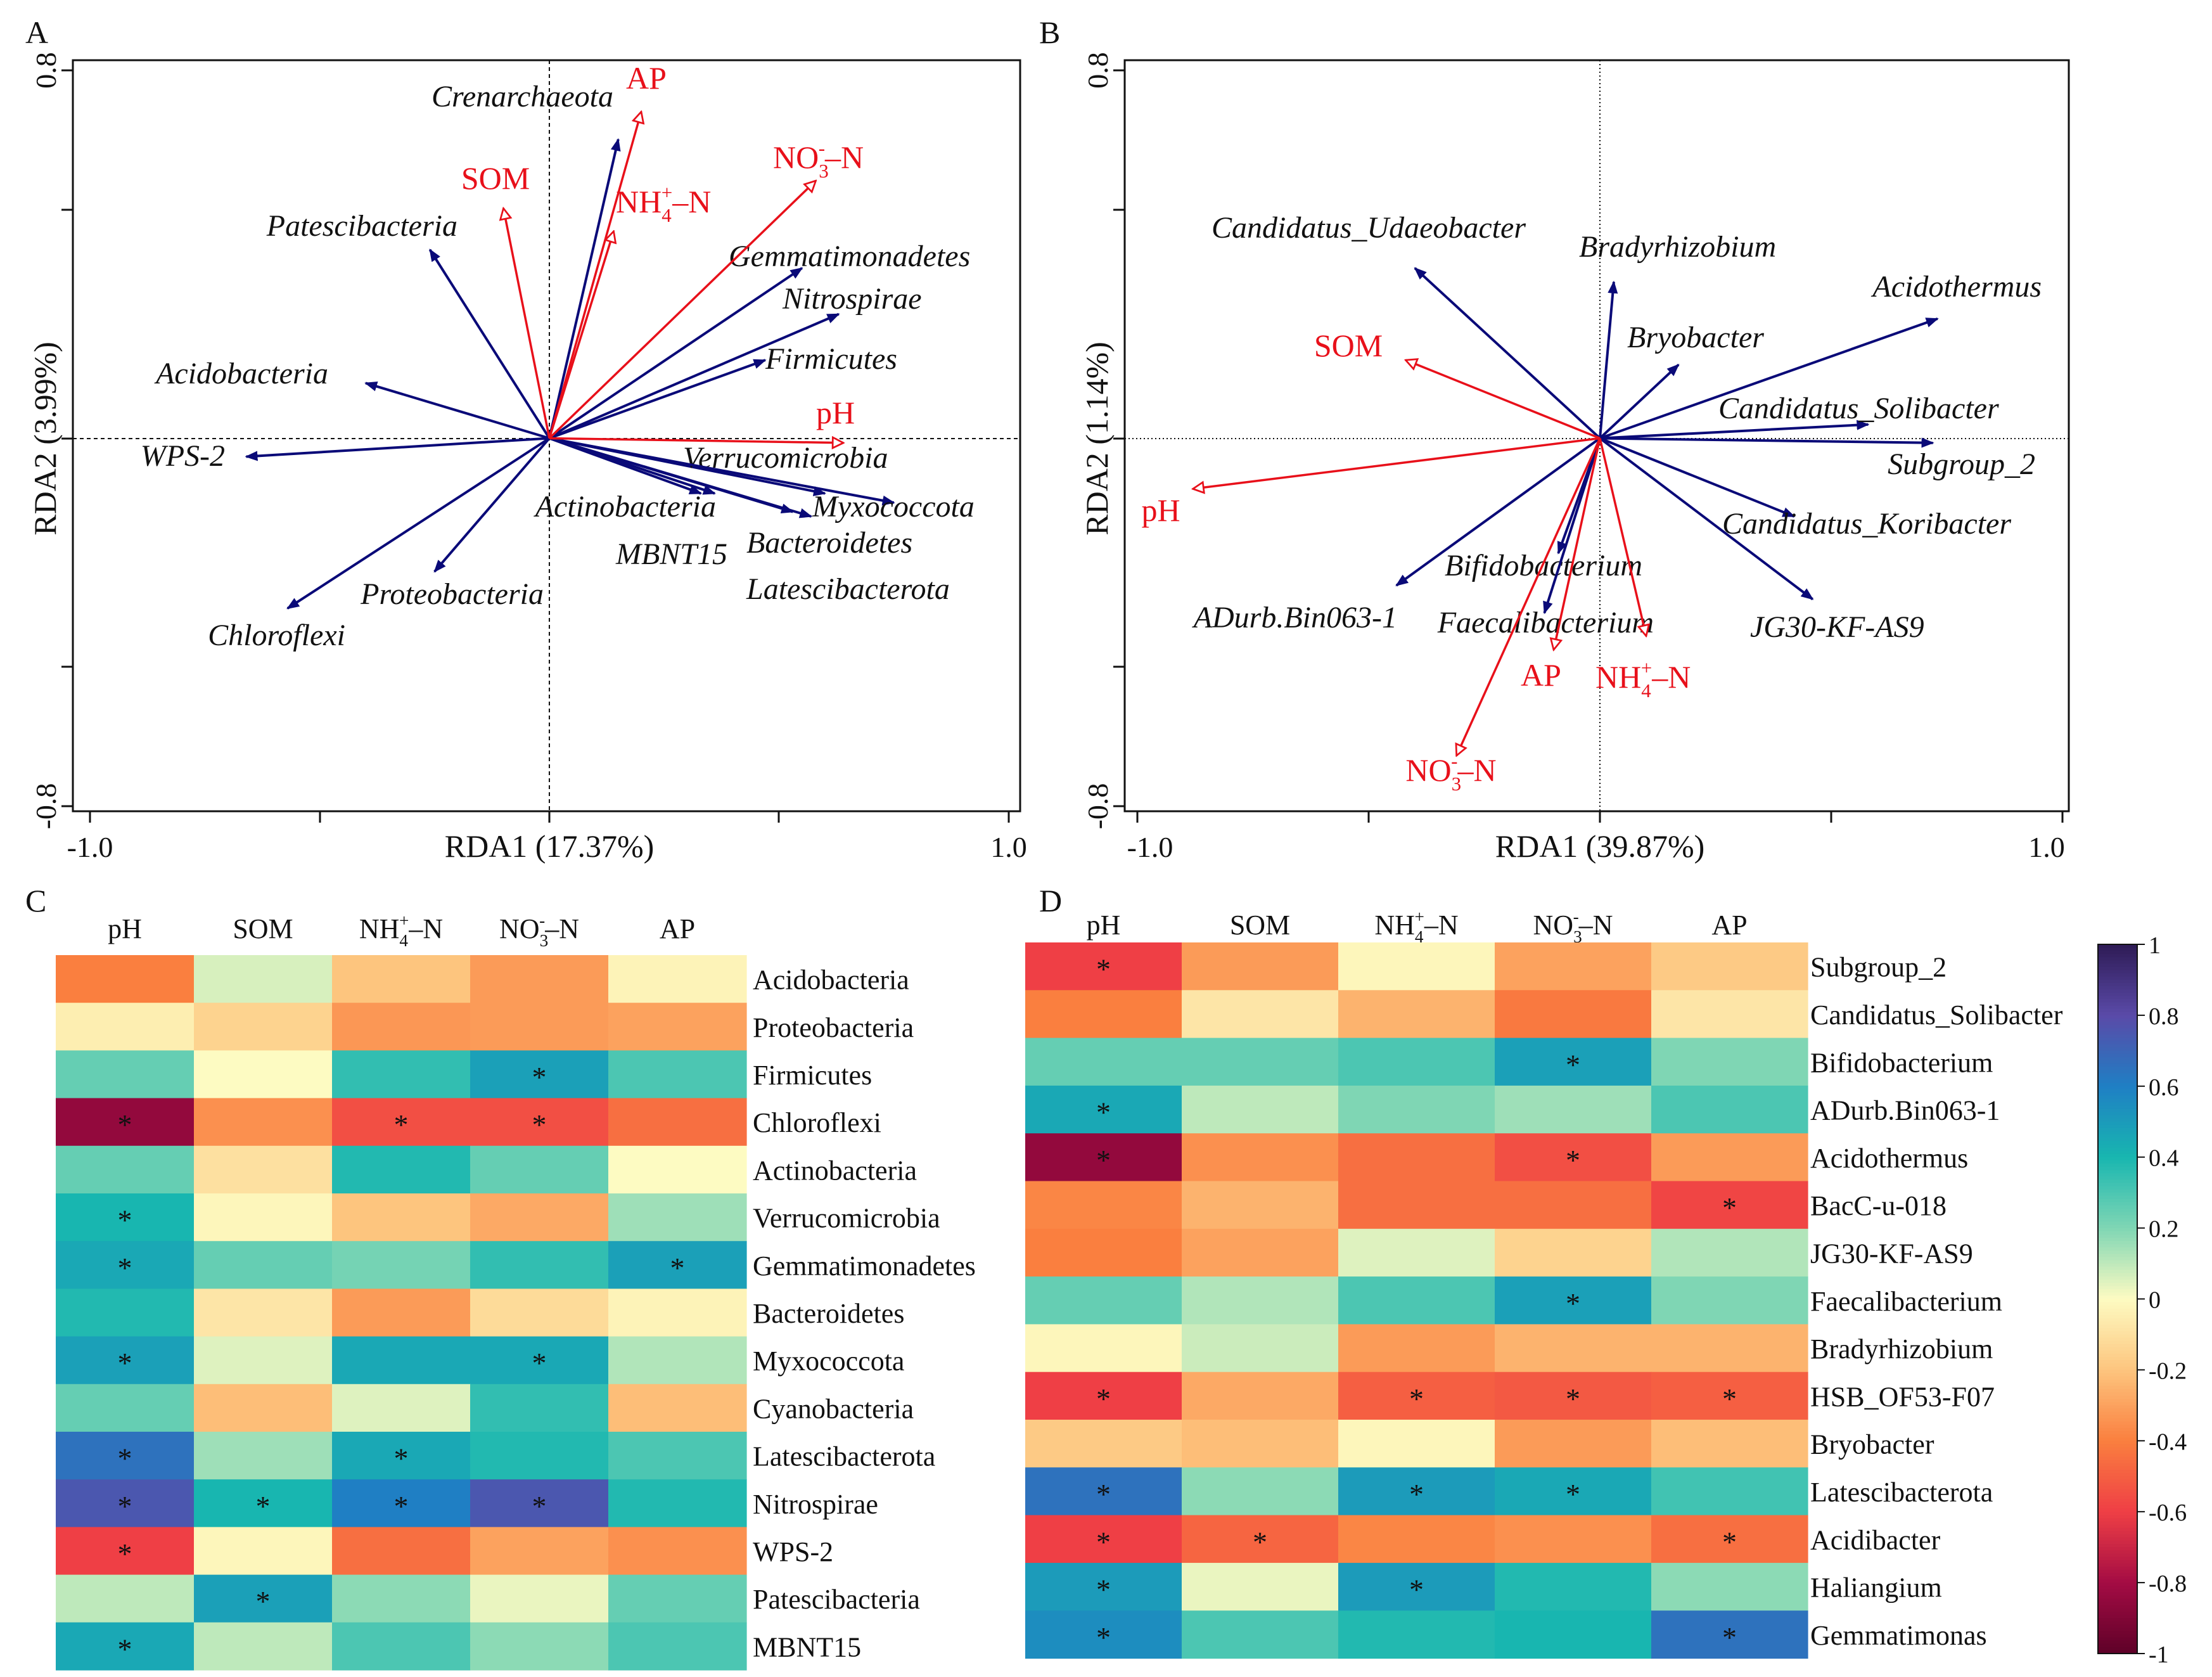 The image size is (2212, 1677). What do you see at coordinates (1573, 1109) in the screenshot?
I see `heatmap-d-cell-adurb-bin063-1-no3-n` at bounding box center [1573, 1109].